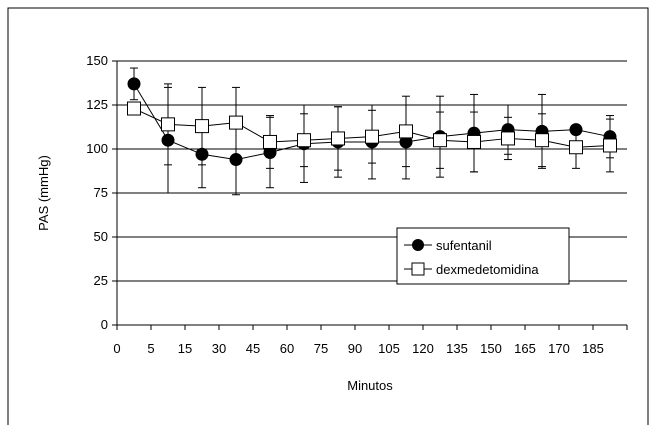 The width and height of the screenshot is (651, 425). What do you see at coordinates (464, 245) in the screenshot?
I see `legend-label-sufentanil: sufentanil` at bounding box center [464, 245].